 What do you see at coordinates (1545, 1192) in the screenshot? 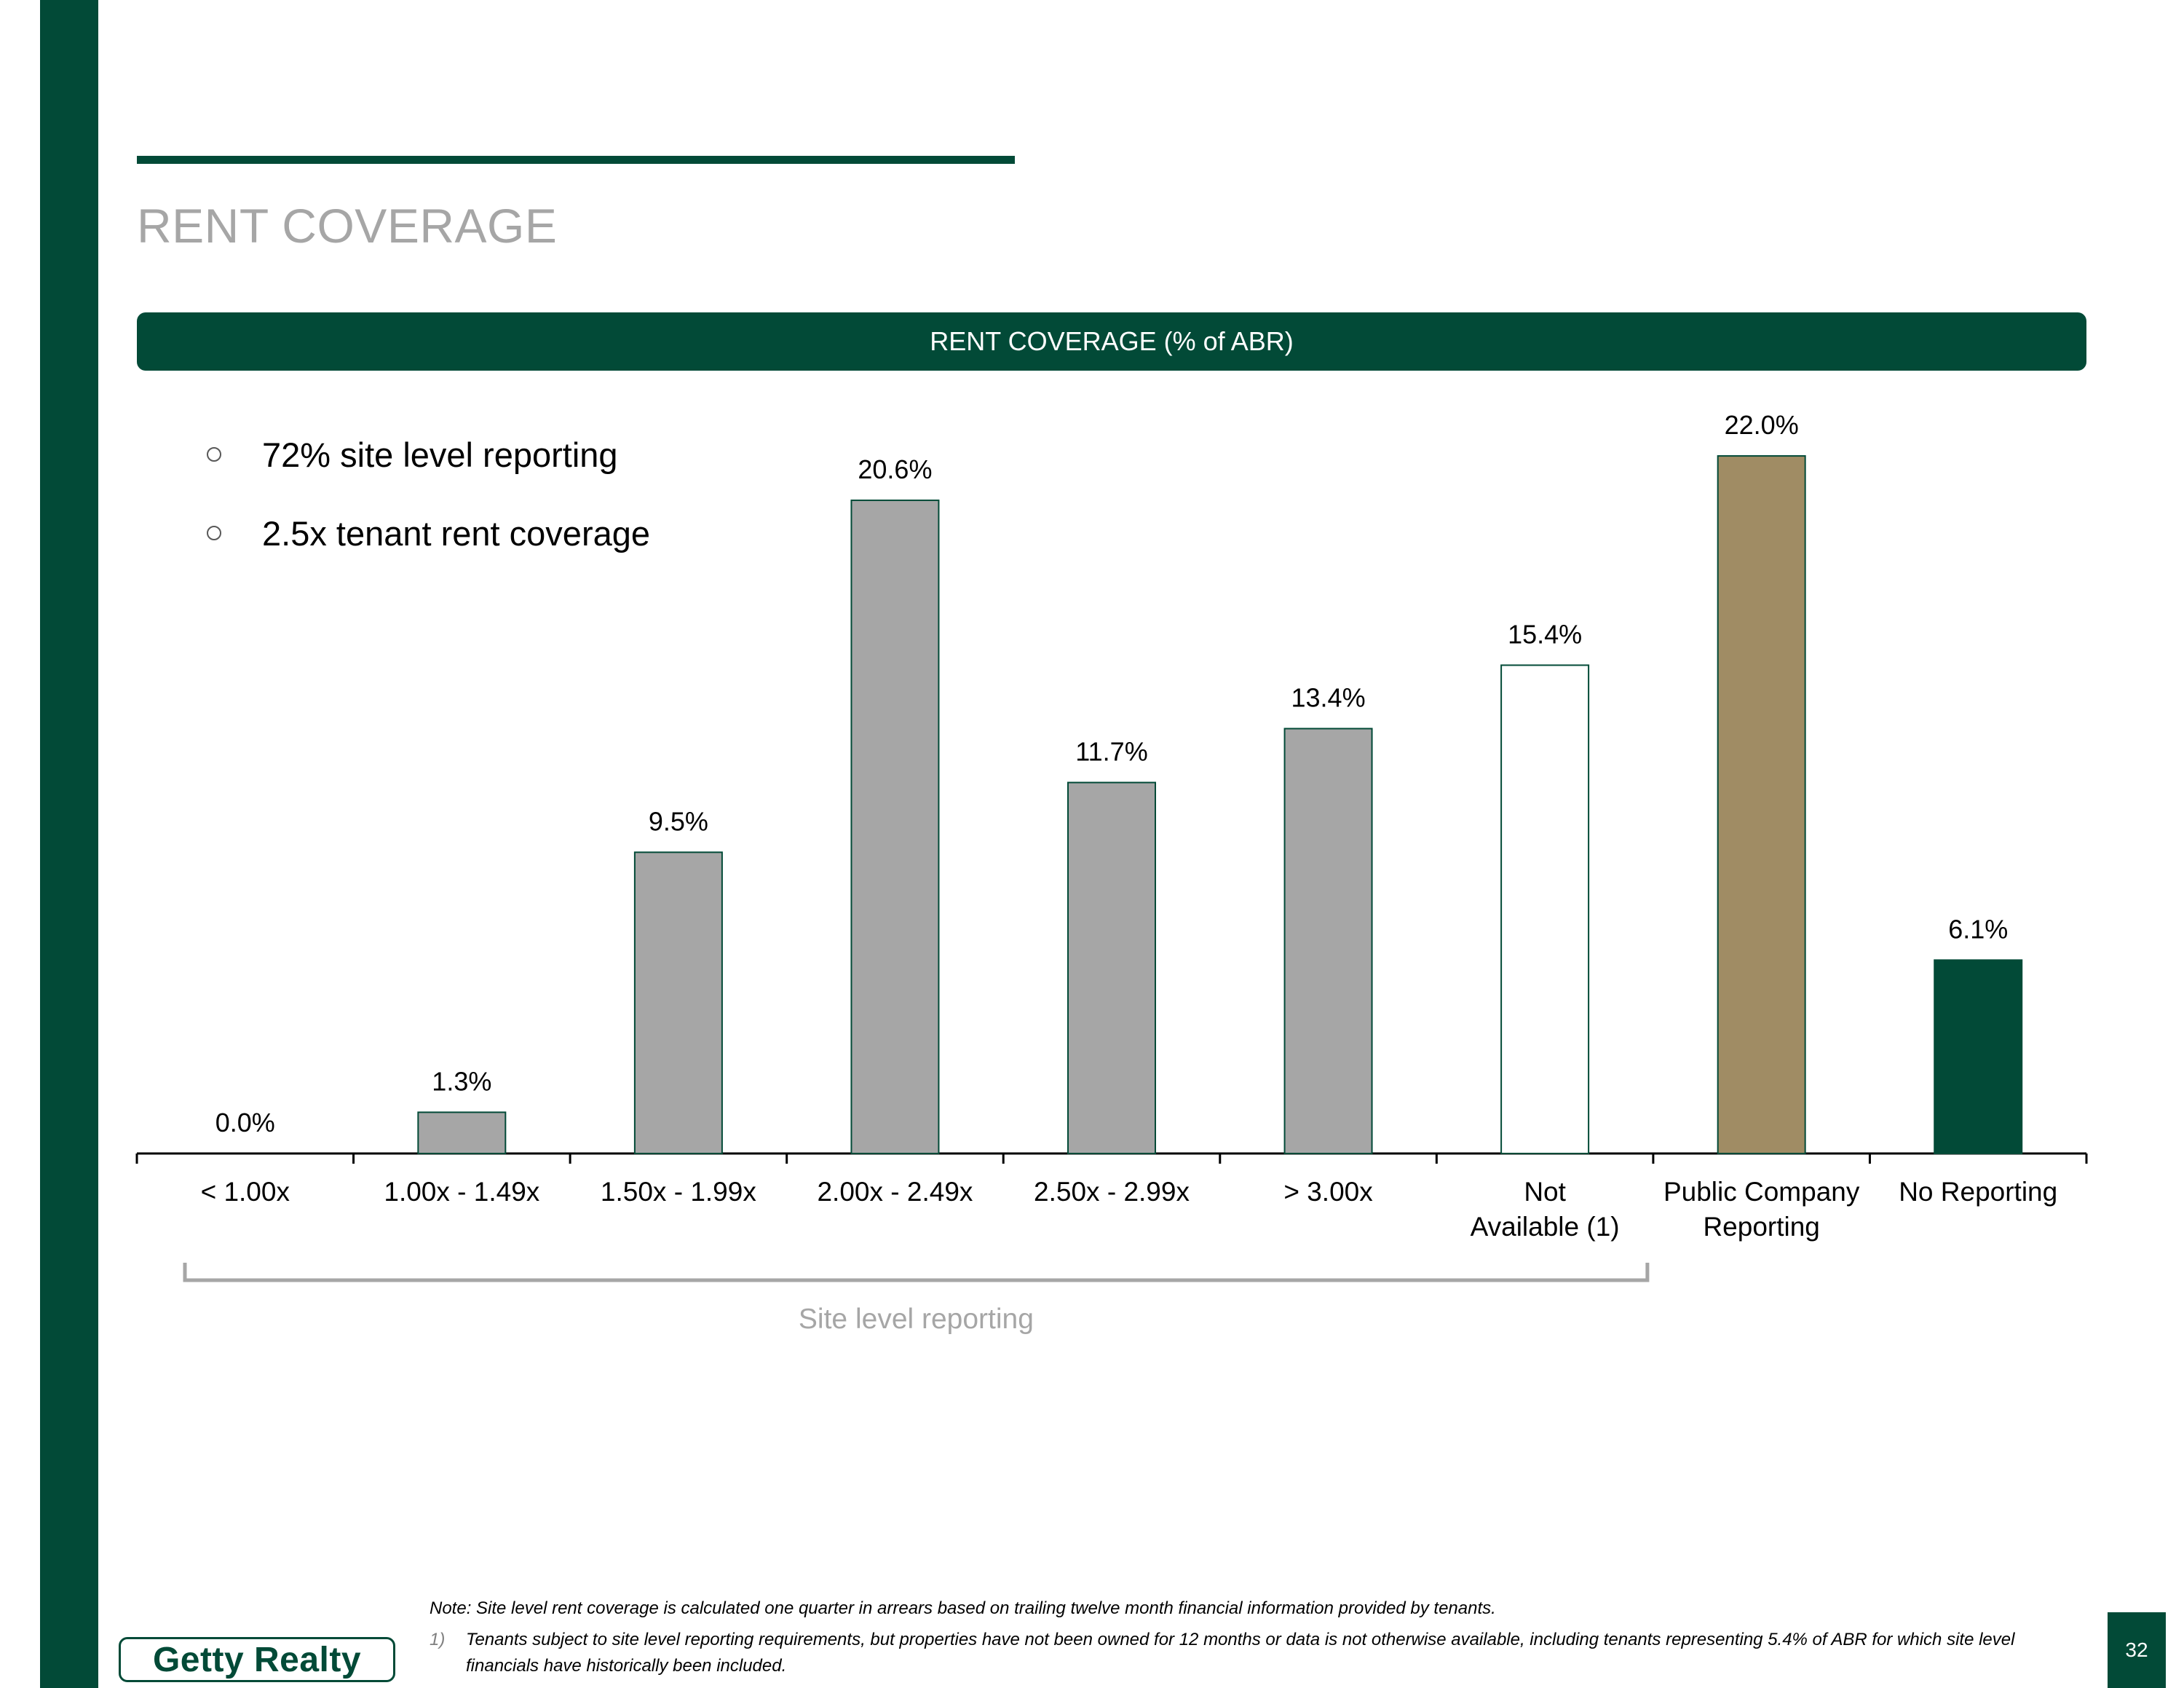
I see `category-label: Not` at bounding box center [1545, 1192].